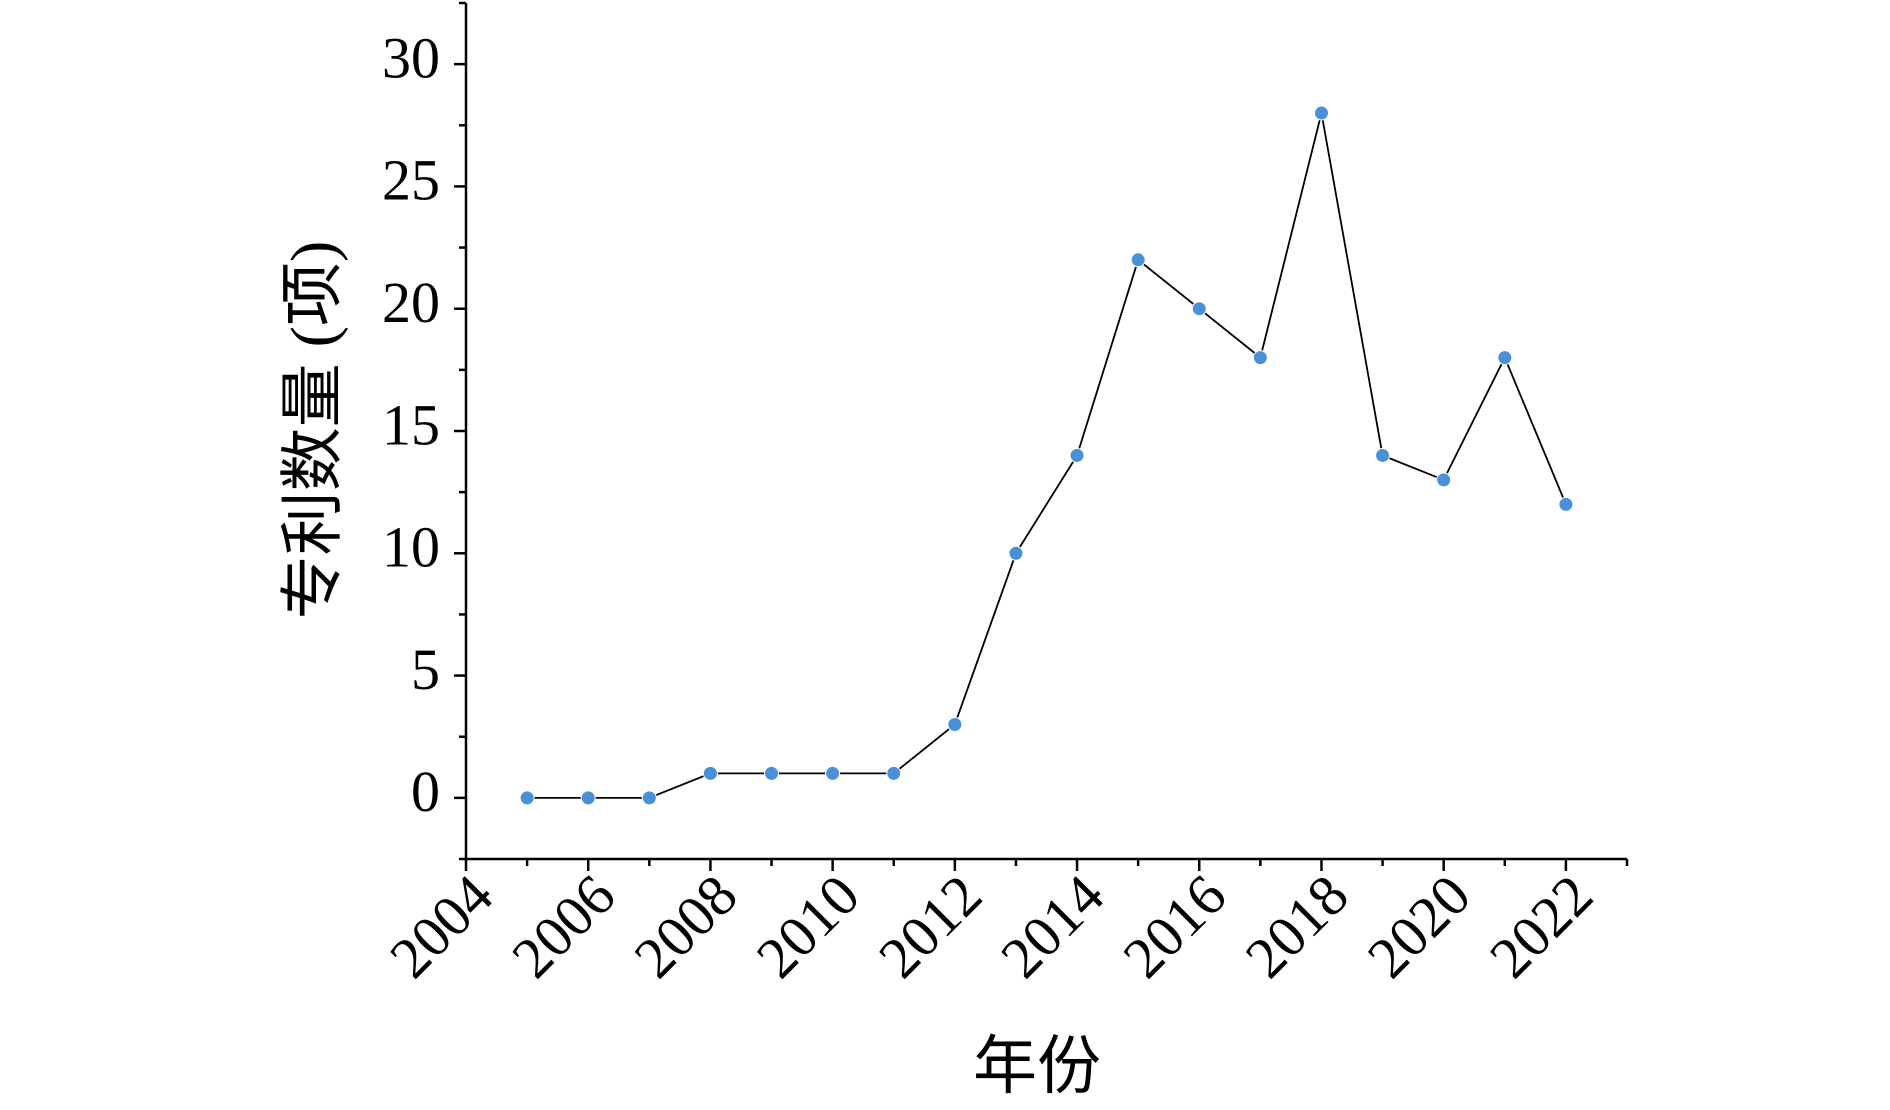 The width and height of the screenshot is (1890, 1110). Describe the element at coordinates (1297, 926) in the screenshot. I see `x-tick-label: 2018` at that location.